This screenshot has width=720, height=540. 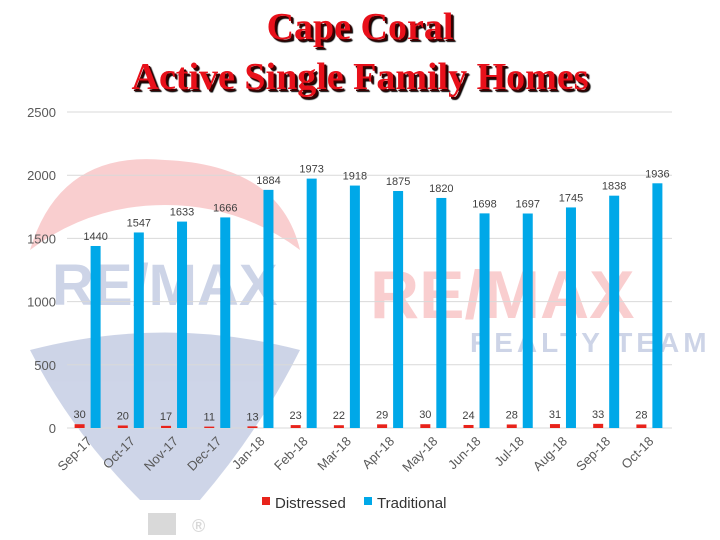 I want to click on legend-label: Distressed, so click(x=310, y=503).